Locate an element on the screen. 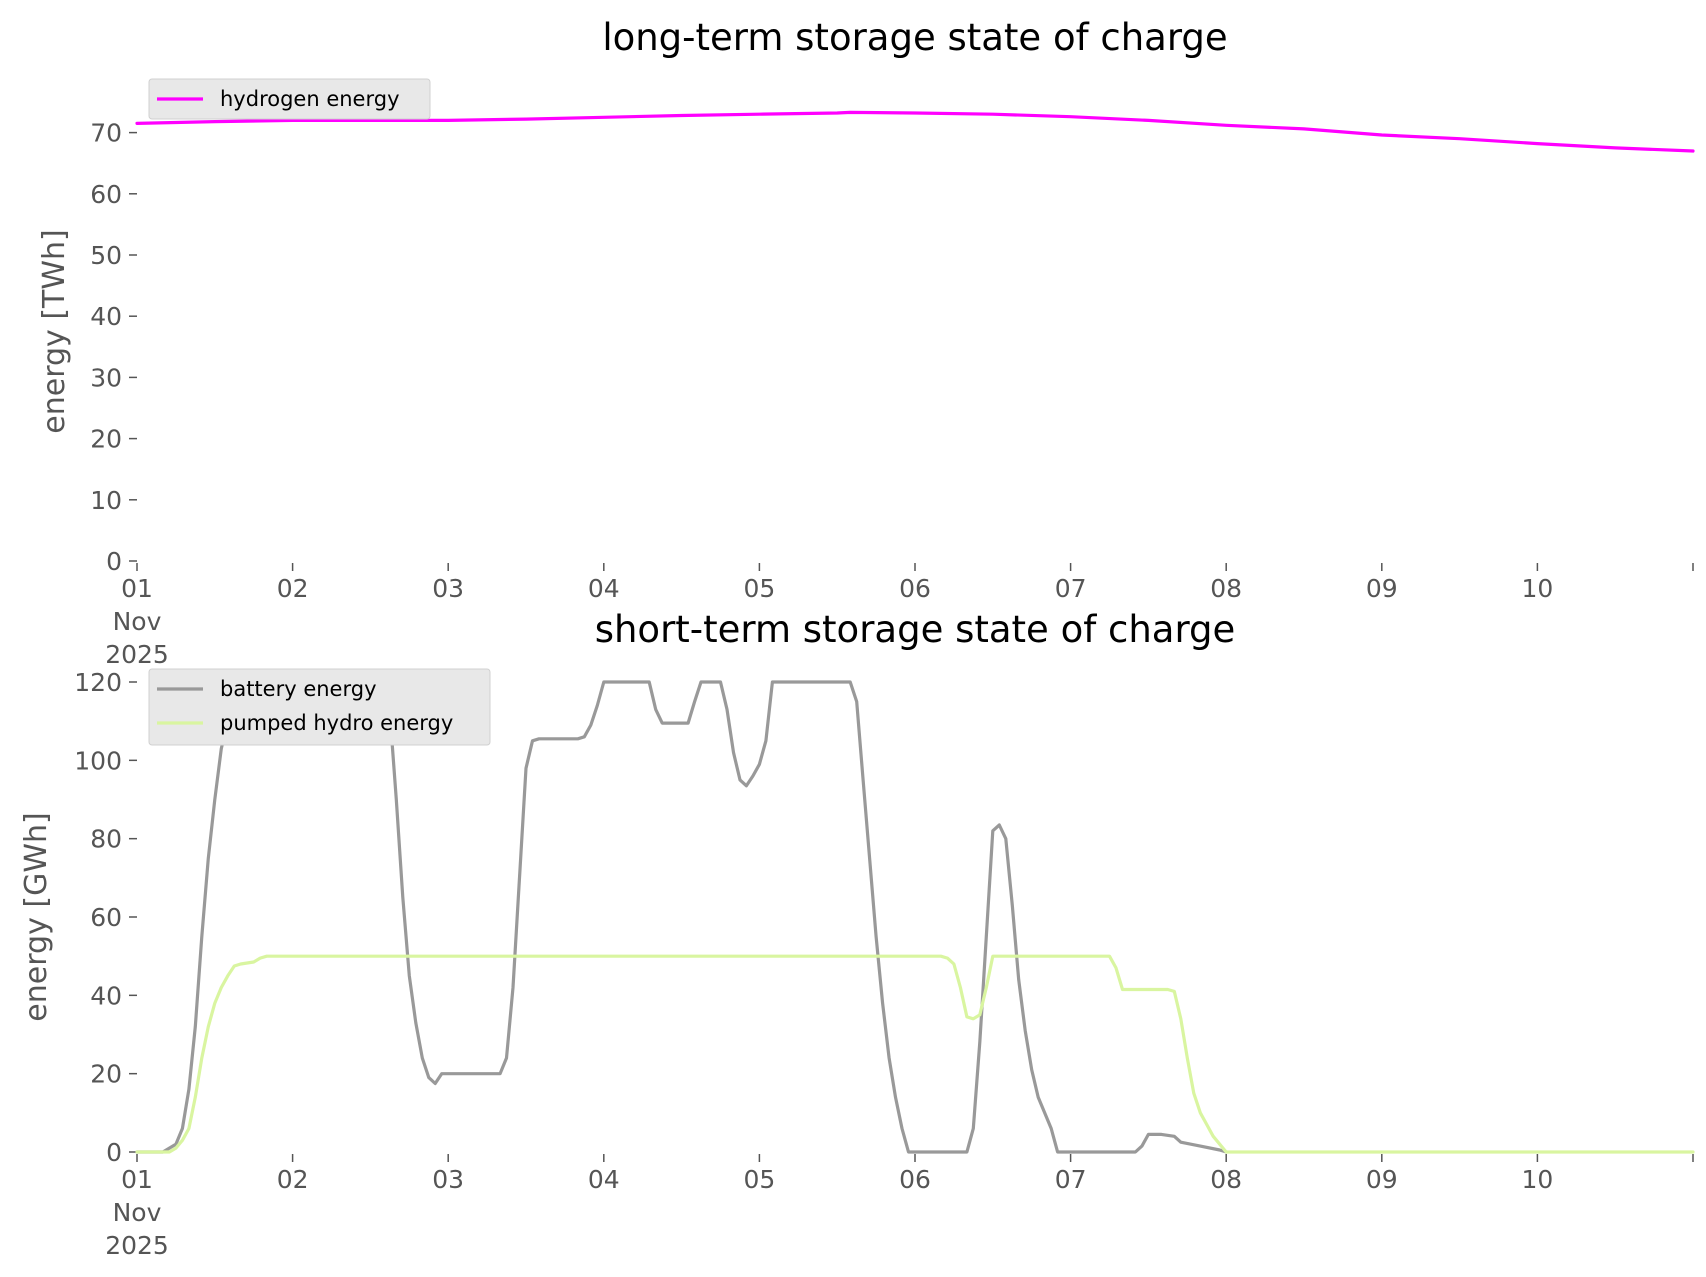 Image resolution: width=1706 pixels, height=1277 pixels. y-axis-label: energy [GWh] is located at coordinates (36, 916).